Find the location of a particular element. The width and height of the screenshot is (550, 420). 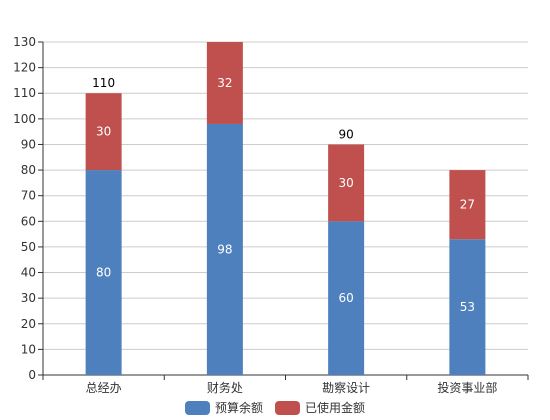

y-tick-label: 110 is located at coordinates (24, 93).